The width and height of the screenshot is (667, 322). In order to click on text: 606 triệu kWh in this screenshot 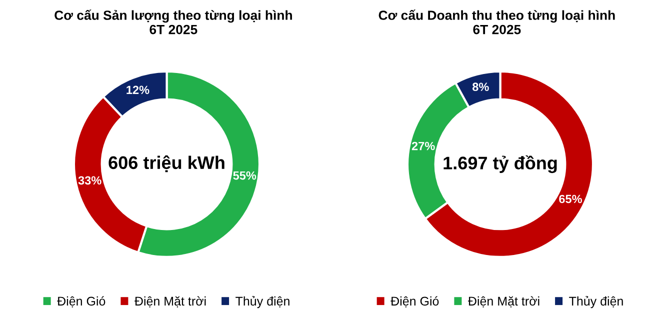, I will do `click(166, 163)`.